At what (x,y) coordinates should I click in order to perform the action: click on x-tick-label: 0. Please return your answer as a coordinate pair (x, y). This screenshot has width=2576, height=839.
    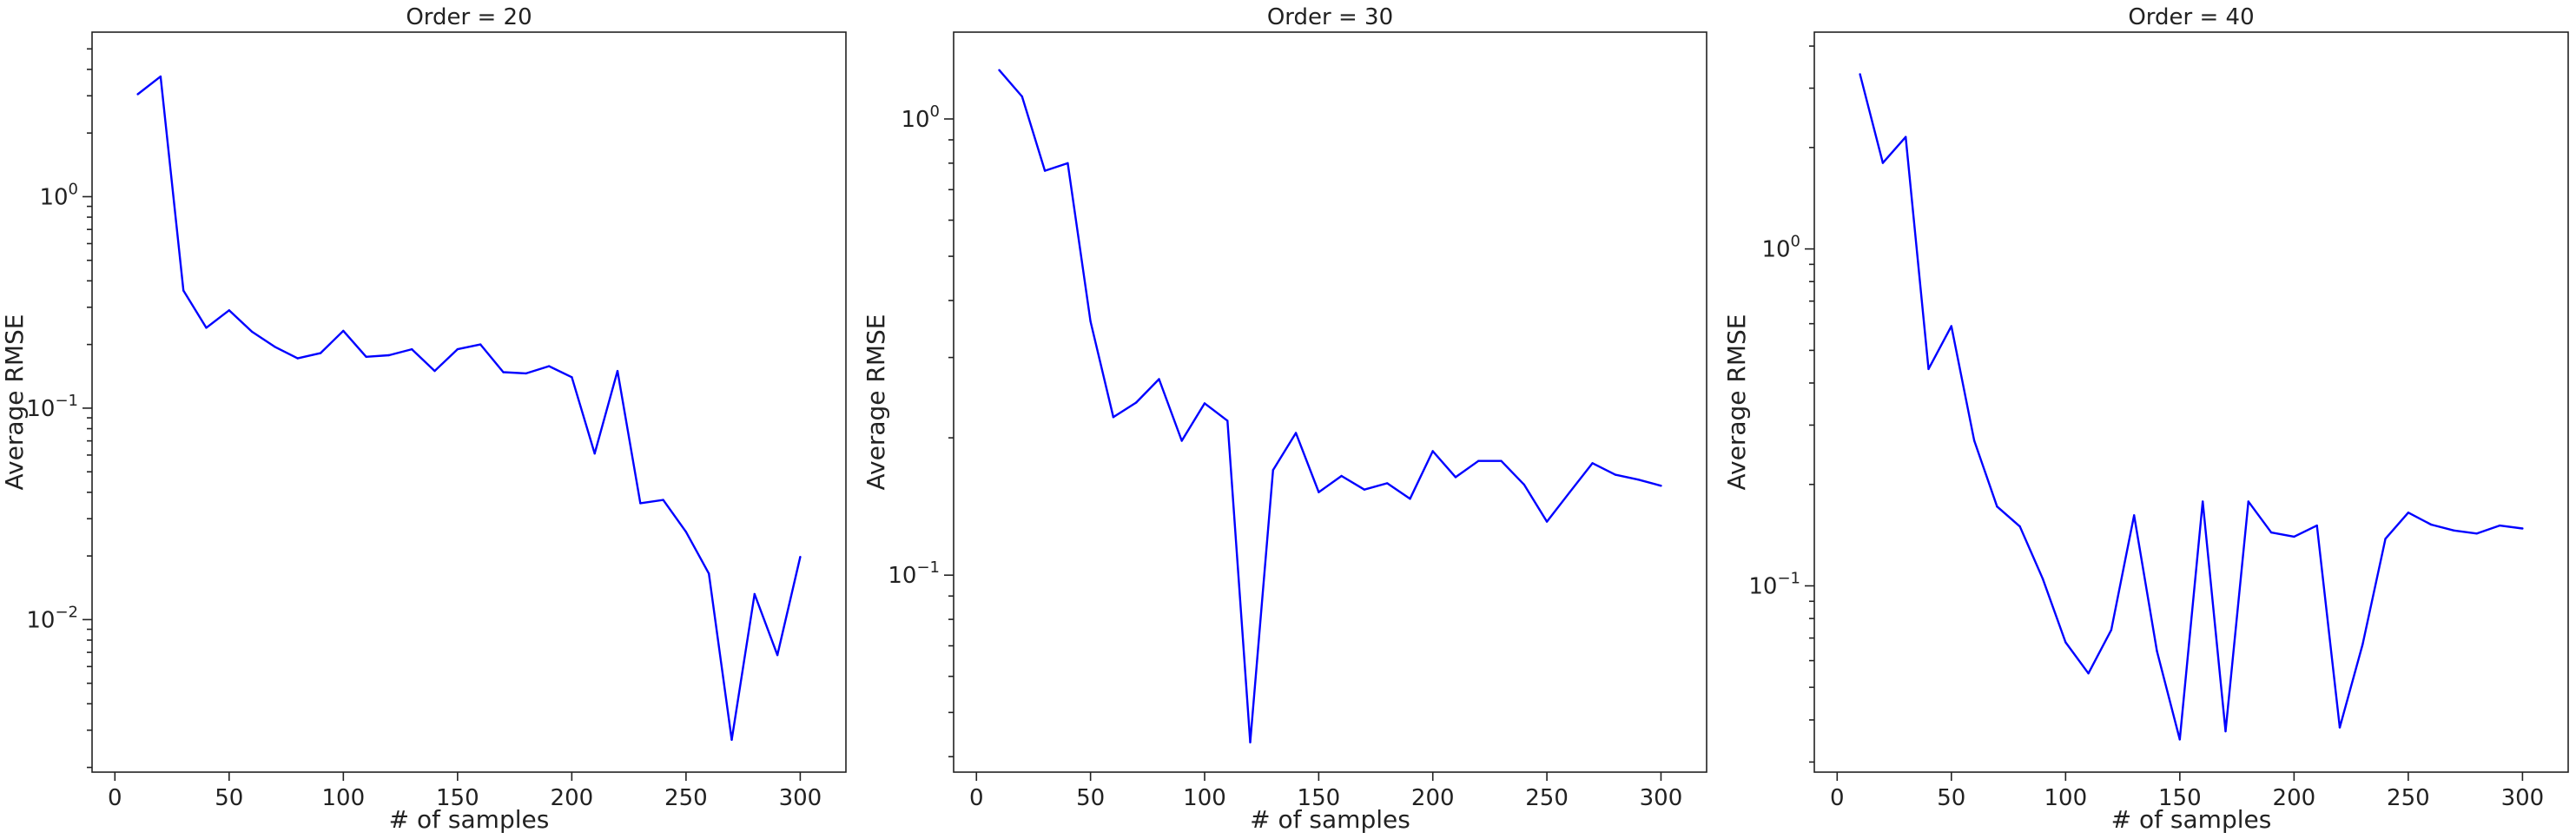
    Looking at the image, I should click on (1837, 798).